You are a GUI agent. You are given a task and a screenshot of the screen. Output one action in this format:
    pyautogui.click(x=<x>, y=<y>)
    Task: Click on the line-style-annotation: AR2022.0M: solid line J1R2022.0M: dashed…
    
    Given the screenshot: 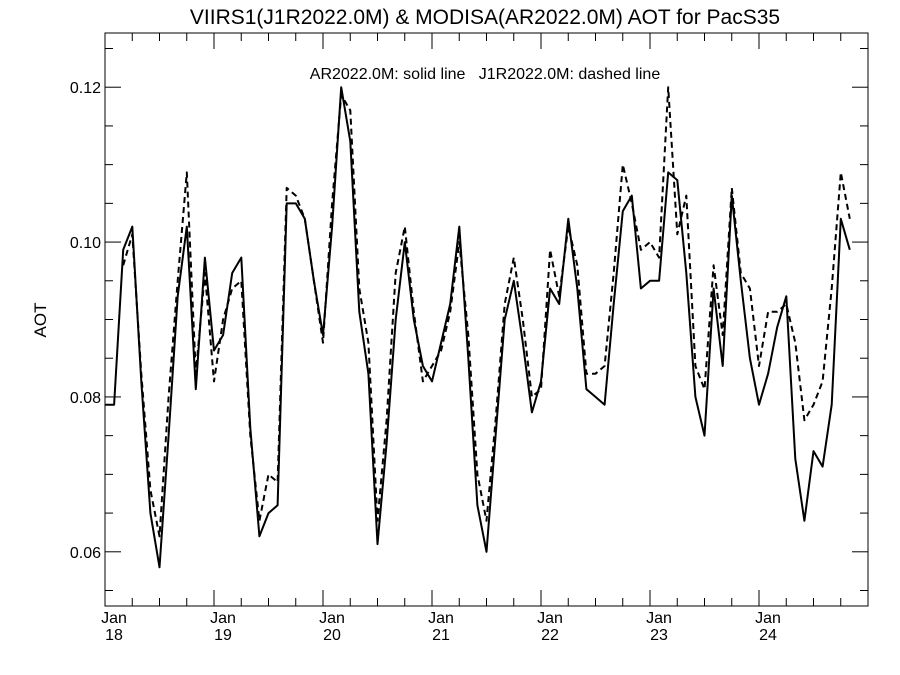 What is the action you would take?
    pyautogui.click(x=485, y=74)
    